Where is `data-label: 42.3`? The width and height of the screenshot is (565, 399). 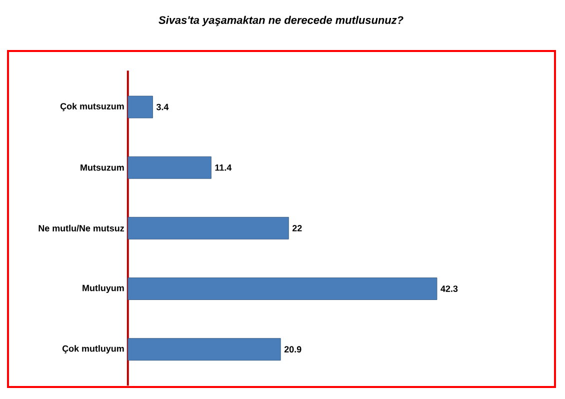
data-label: 42.3 is located at coordinates (449, 289).